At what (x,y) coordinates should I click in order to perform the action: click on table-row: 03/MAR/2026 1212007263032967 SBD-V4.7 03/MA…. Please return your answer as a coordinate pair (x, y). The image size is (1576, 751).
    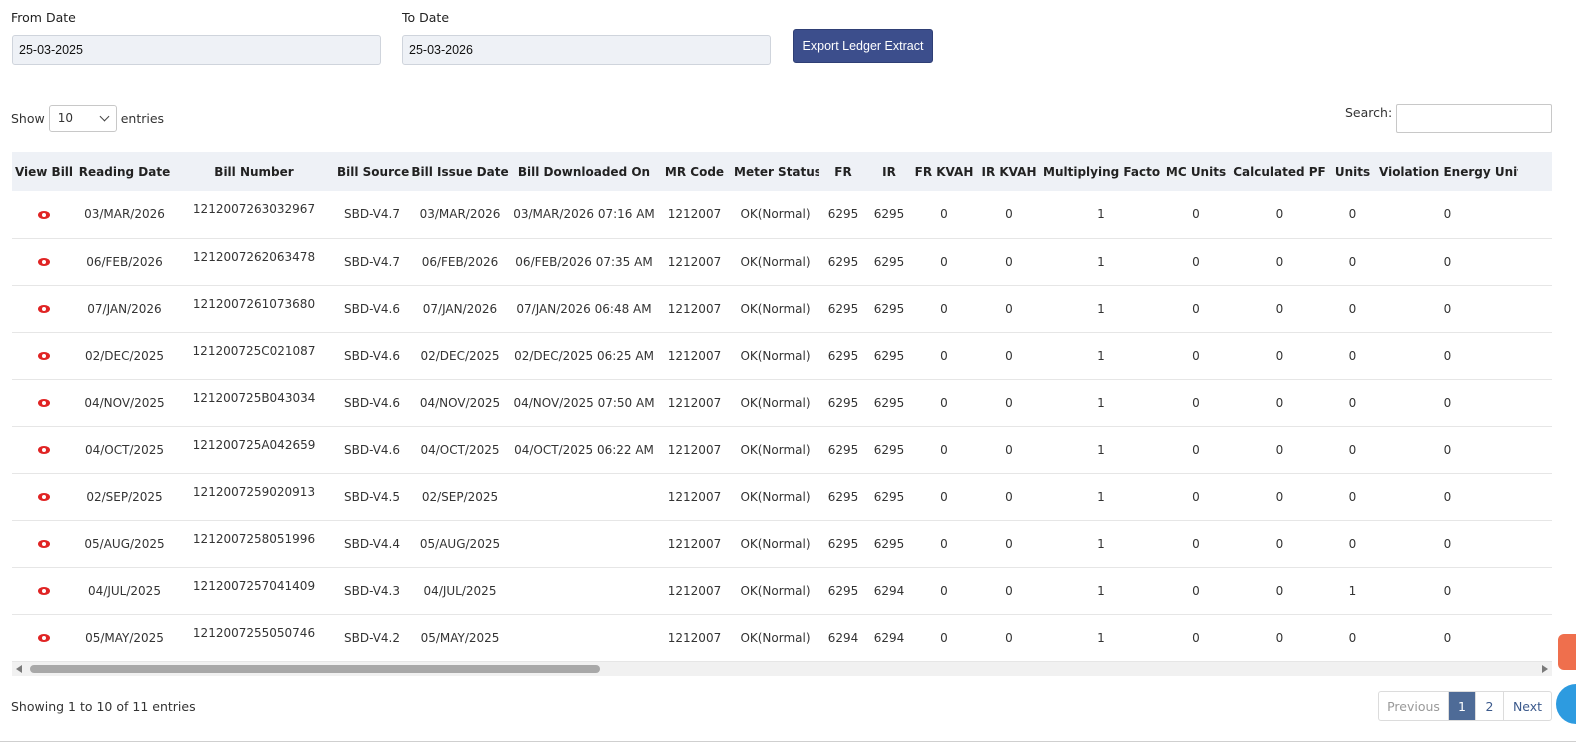
    Looking at the image, I should click on (782, 212).